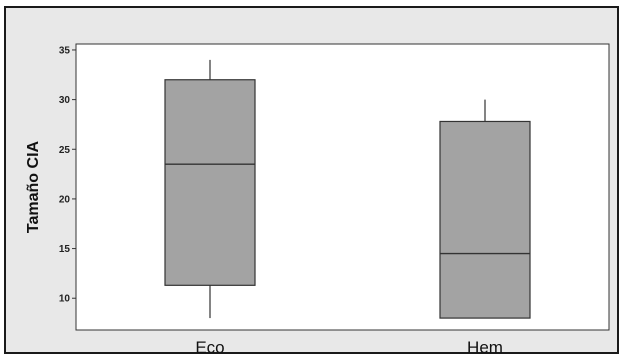  I want to click on box-iqr-eco, so click(210, 182).